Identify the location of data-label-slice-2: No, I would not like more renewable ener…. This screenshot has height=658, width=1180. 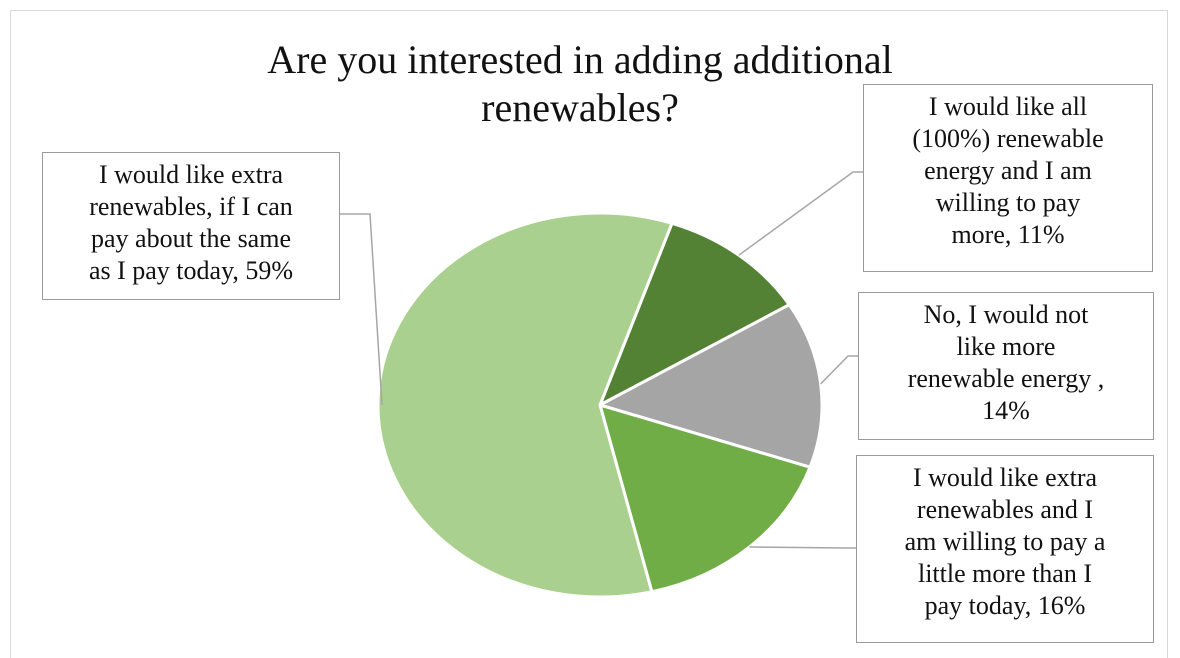
(1006, 366).